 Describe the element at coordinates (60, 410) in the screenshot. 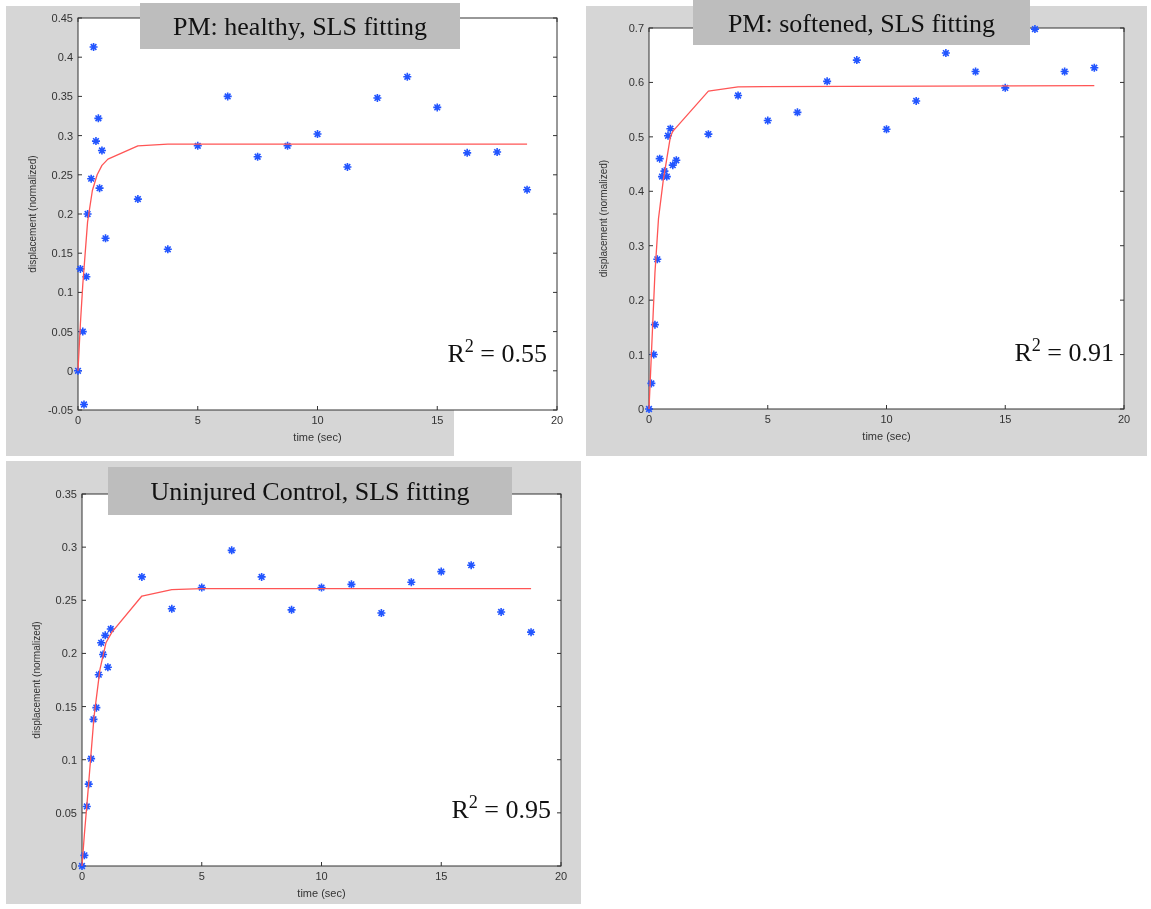

I see `y-tick-label: -0.05` at that location.